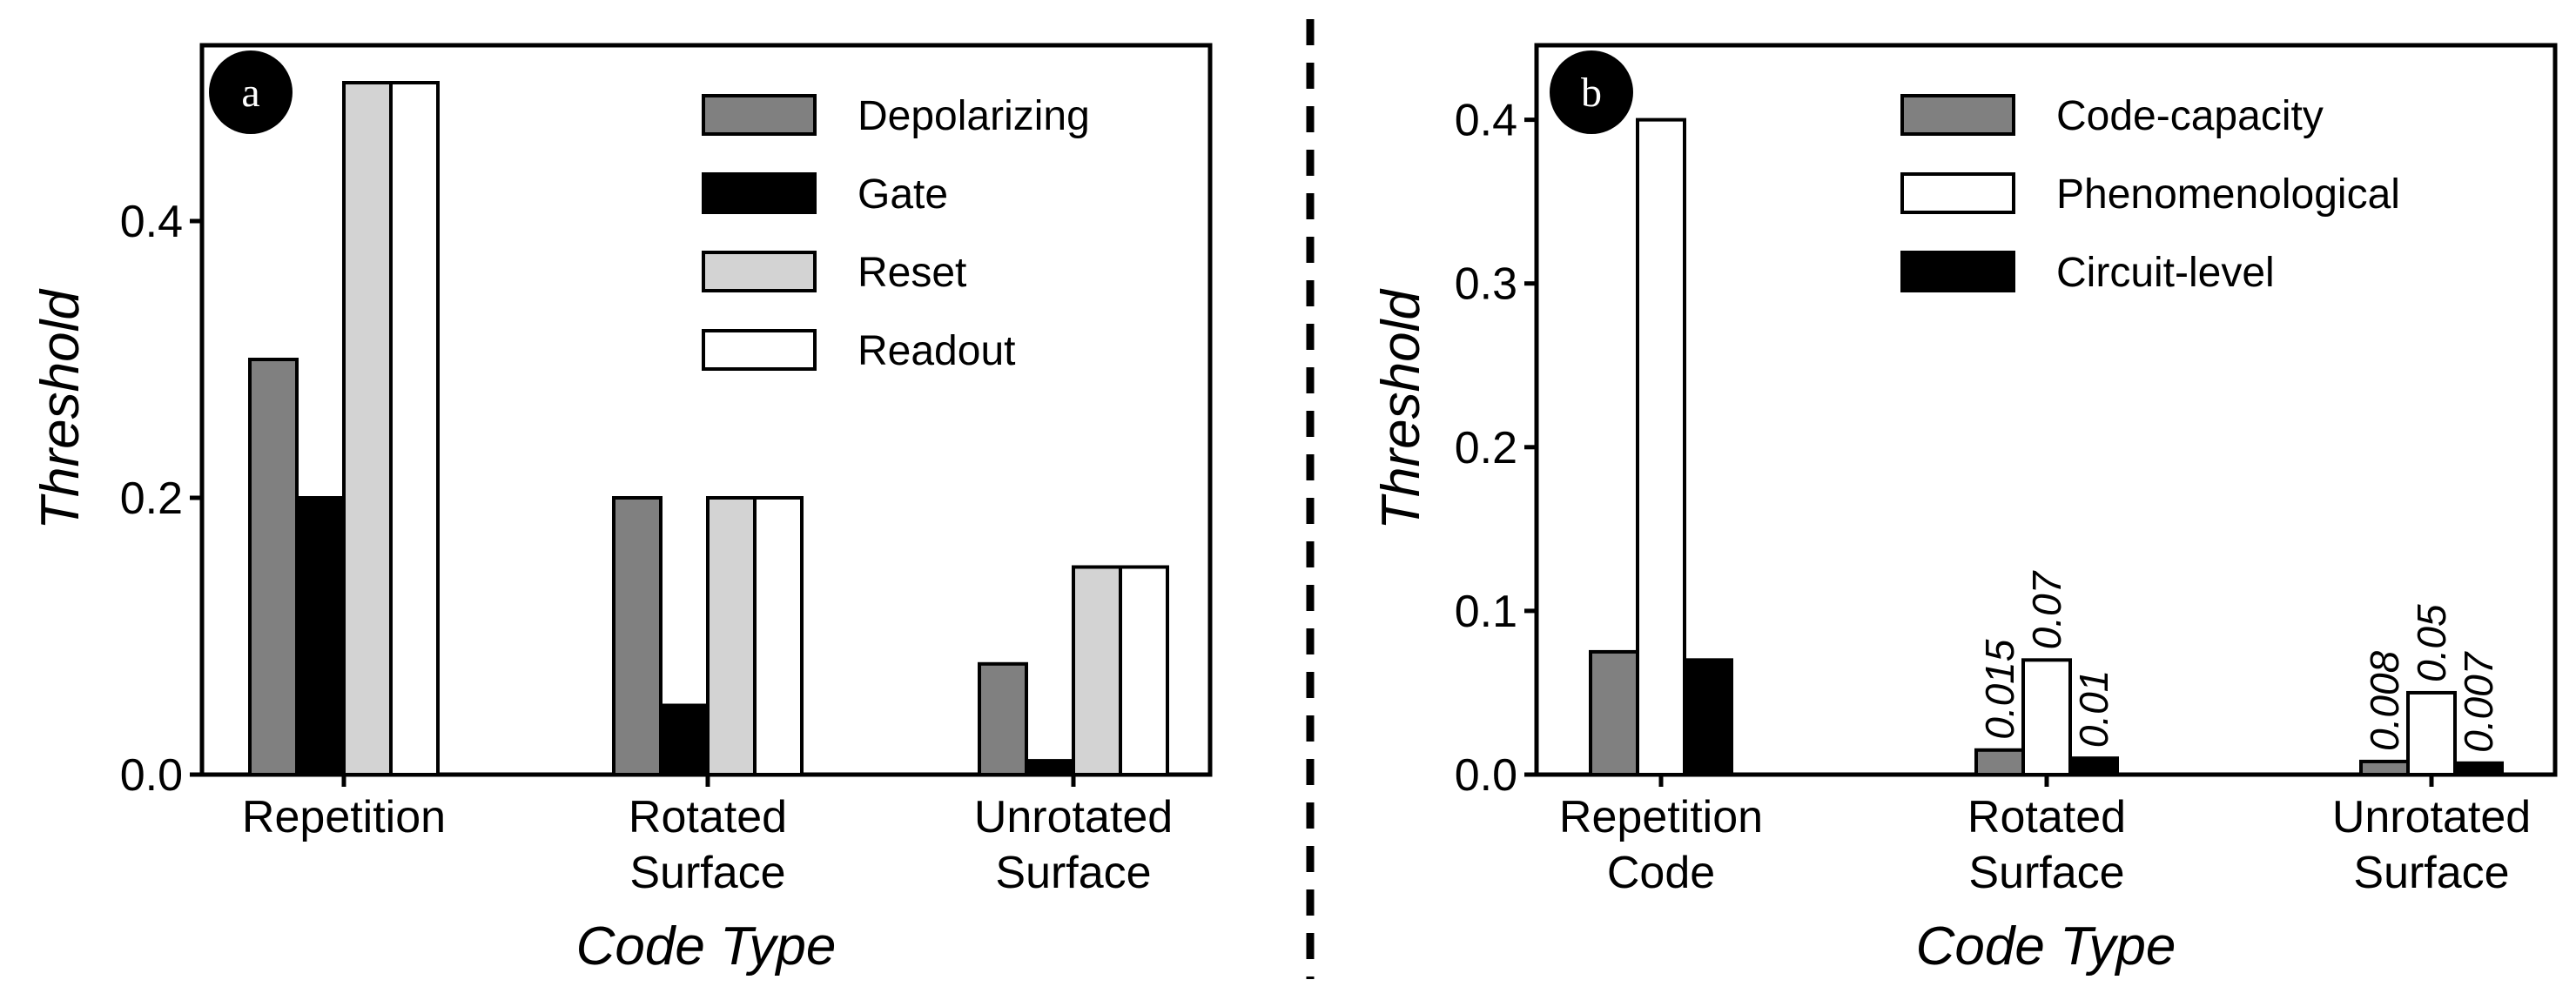 Image resolution: width=2576 pixels, height=1000 pixels. Describe the element at coordinates (1486, 612) in the screenshot. I see `y-tick-label: 0.1` at that location.